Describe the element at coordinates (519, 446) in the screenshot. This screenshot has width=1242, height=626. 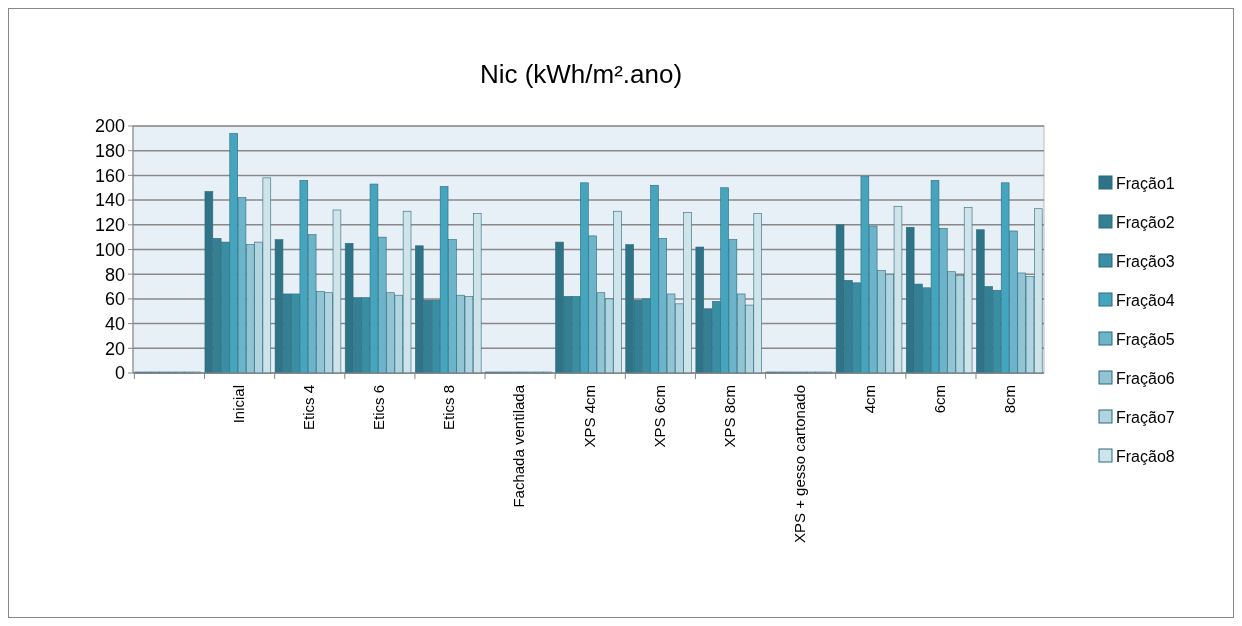
I see `x-tick-label: Fachada ventilada` at that location.